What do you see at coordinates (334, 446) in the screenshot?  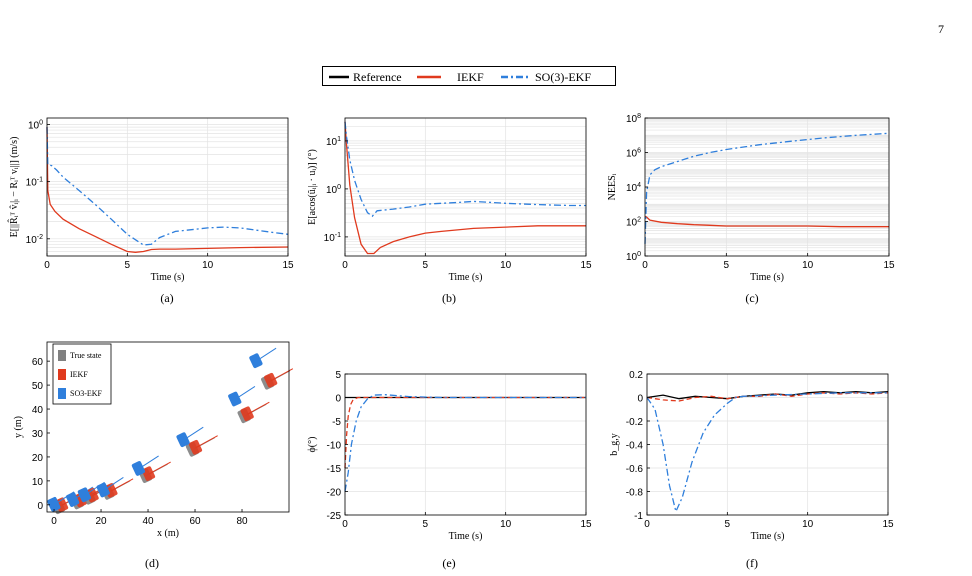 I see `y-tick-label: -10` at bounding box center [334, 446].